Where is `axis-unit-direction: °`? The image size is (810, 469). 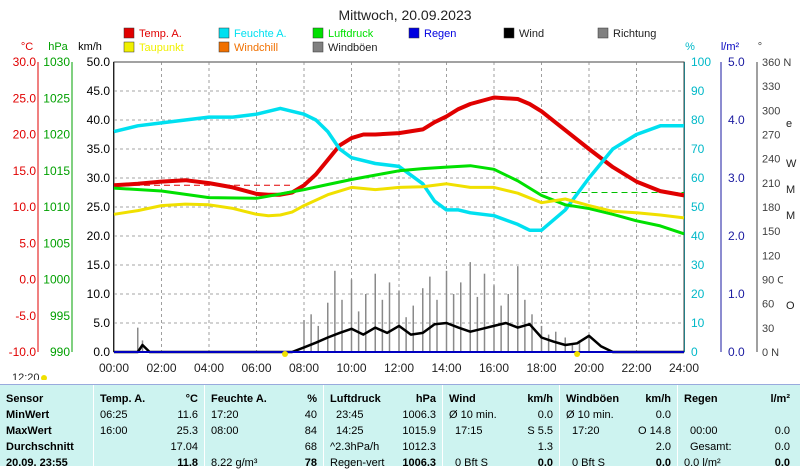
axis-unit-direction: ° is located at coordinates (760, 47).